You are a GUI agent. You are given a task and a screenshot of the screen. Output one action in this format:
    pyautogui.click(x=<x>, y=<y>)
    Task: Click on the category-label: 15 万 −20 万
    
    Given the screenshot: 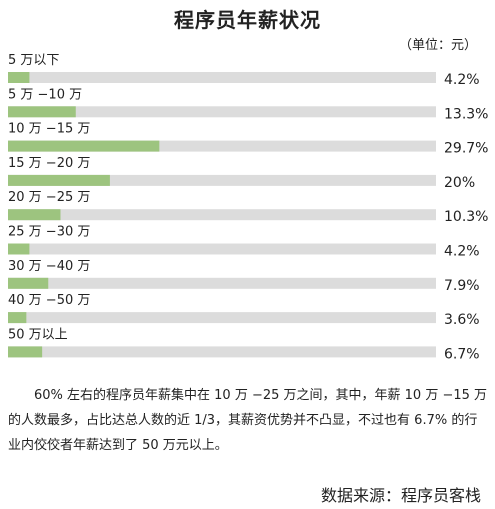 What is the action you would take?
    pyautogui.click(x=49, y=163)
    